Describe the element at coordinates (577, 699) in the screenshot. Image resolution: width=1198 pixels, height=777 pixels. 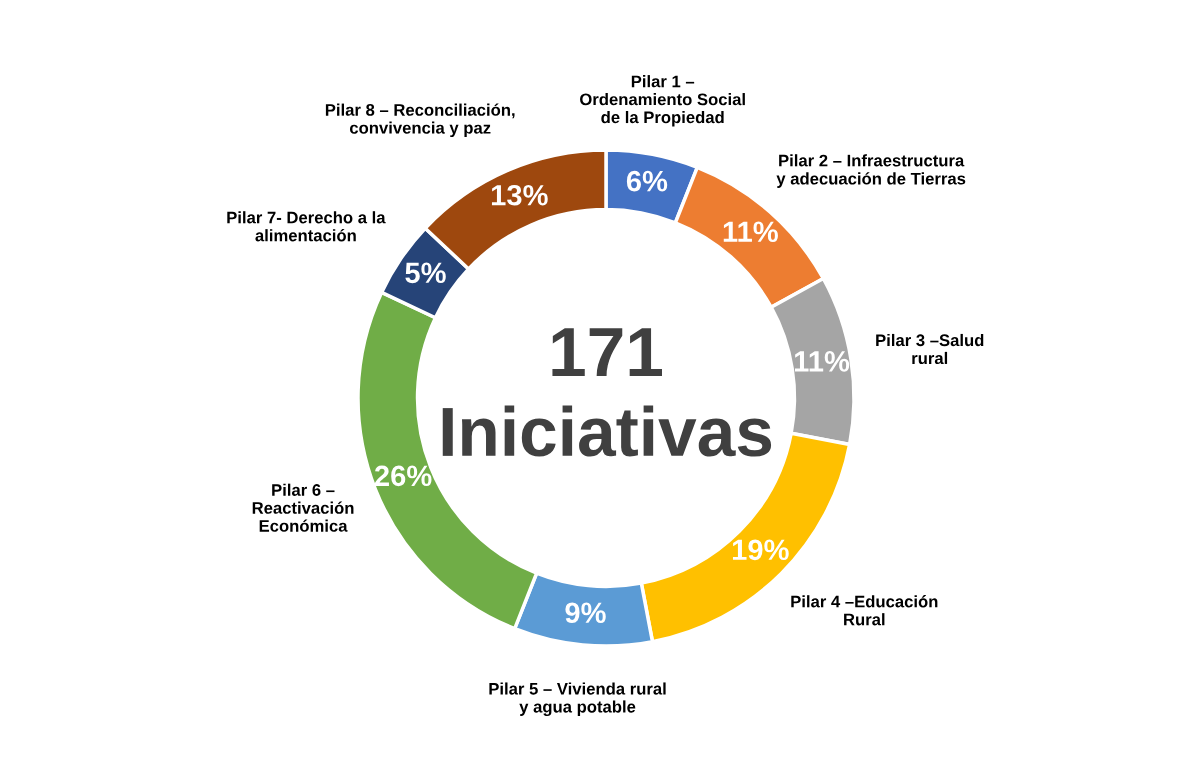
I see `slice-label: Pilar 5 – Vivienda rural y agua potable` at that location.